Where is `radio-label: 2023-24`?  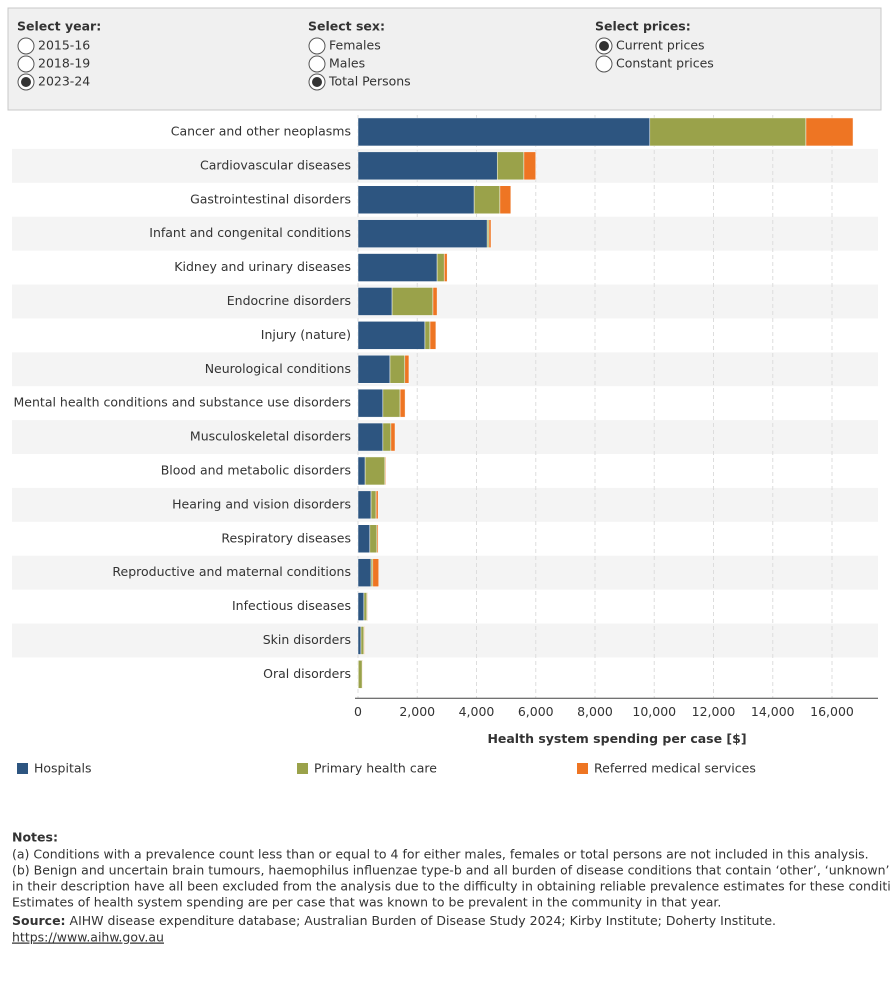
radio-label: 2023-24 is located at coordinates (64, 81).